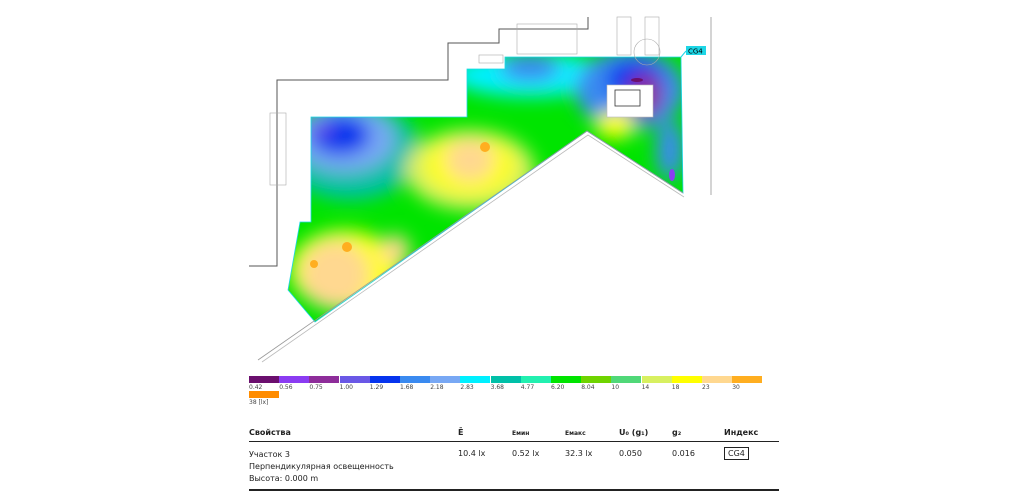 This screenshot has width=1024, height=500. What do you see at coordinates (579, 453) in the screenshot?
I see `value-e-max: 32.3 lx` at bounding box center [579, 453].